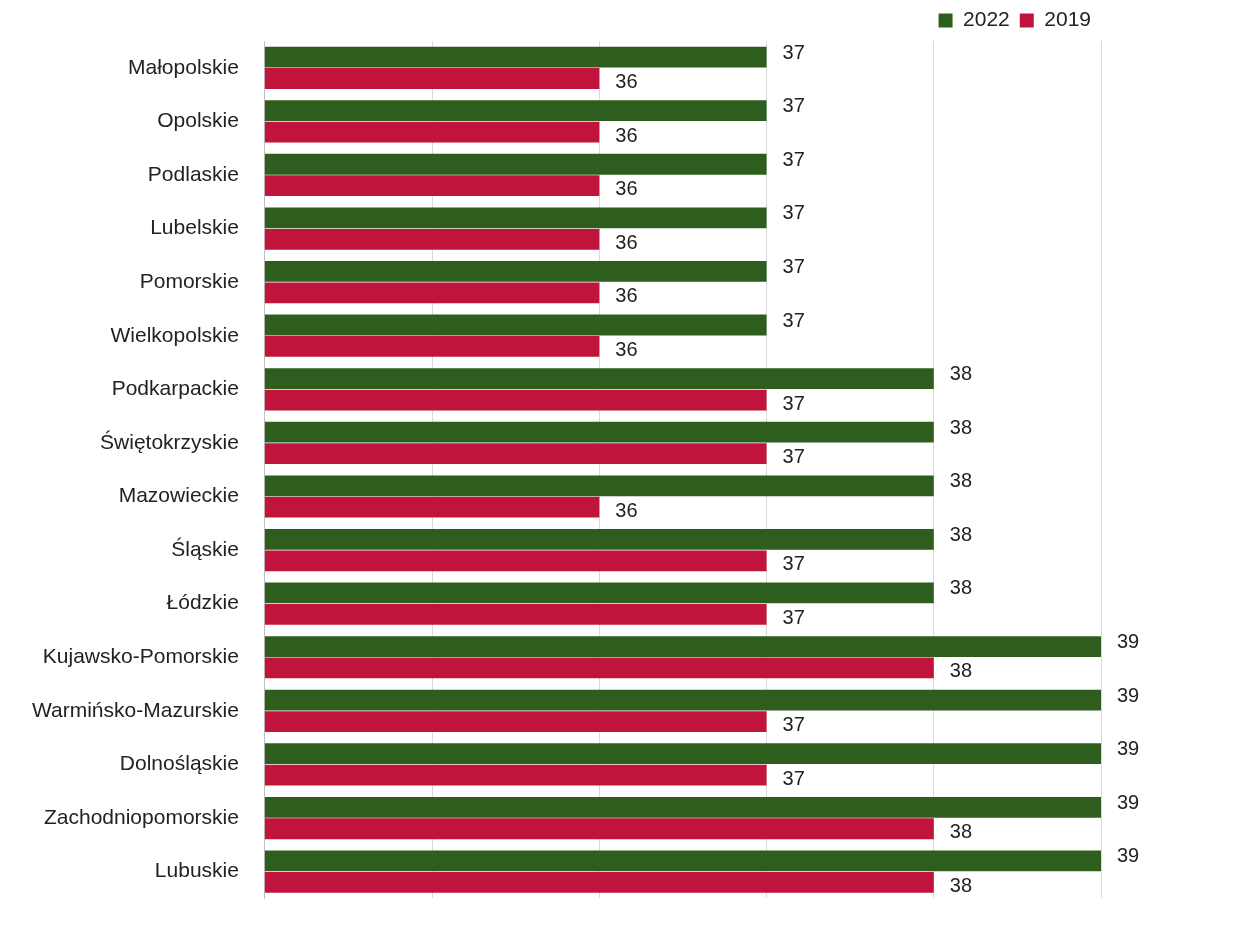  Describe the element at coordinates (986, 19) in the screenshot. I see `legend-label: 2022` at that location.